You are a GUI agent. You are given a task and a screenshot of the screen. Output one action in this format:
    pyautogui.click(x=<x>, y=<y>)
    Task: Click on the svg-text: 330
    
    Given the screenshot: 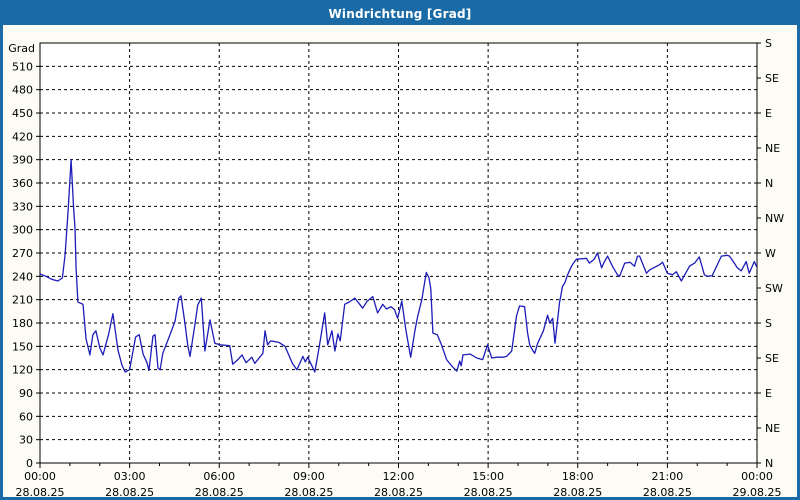 What is the action you would take?
    pyautogui.click(x=22, y=206)
    